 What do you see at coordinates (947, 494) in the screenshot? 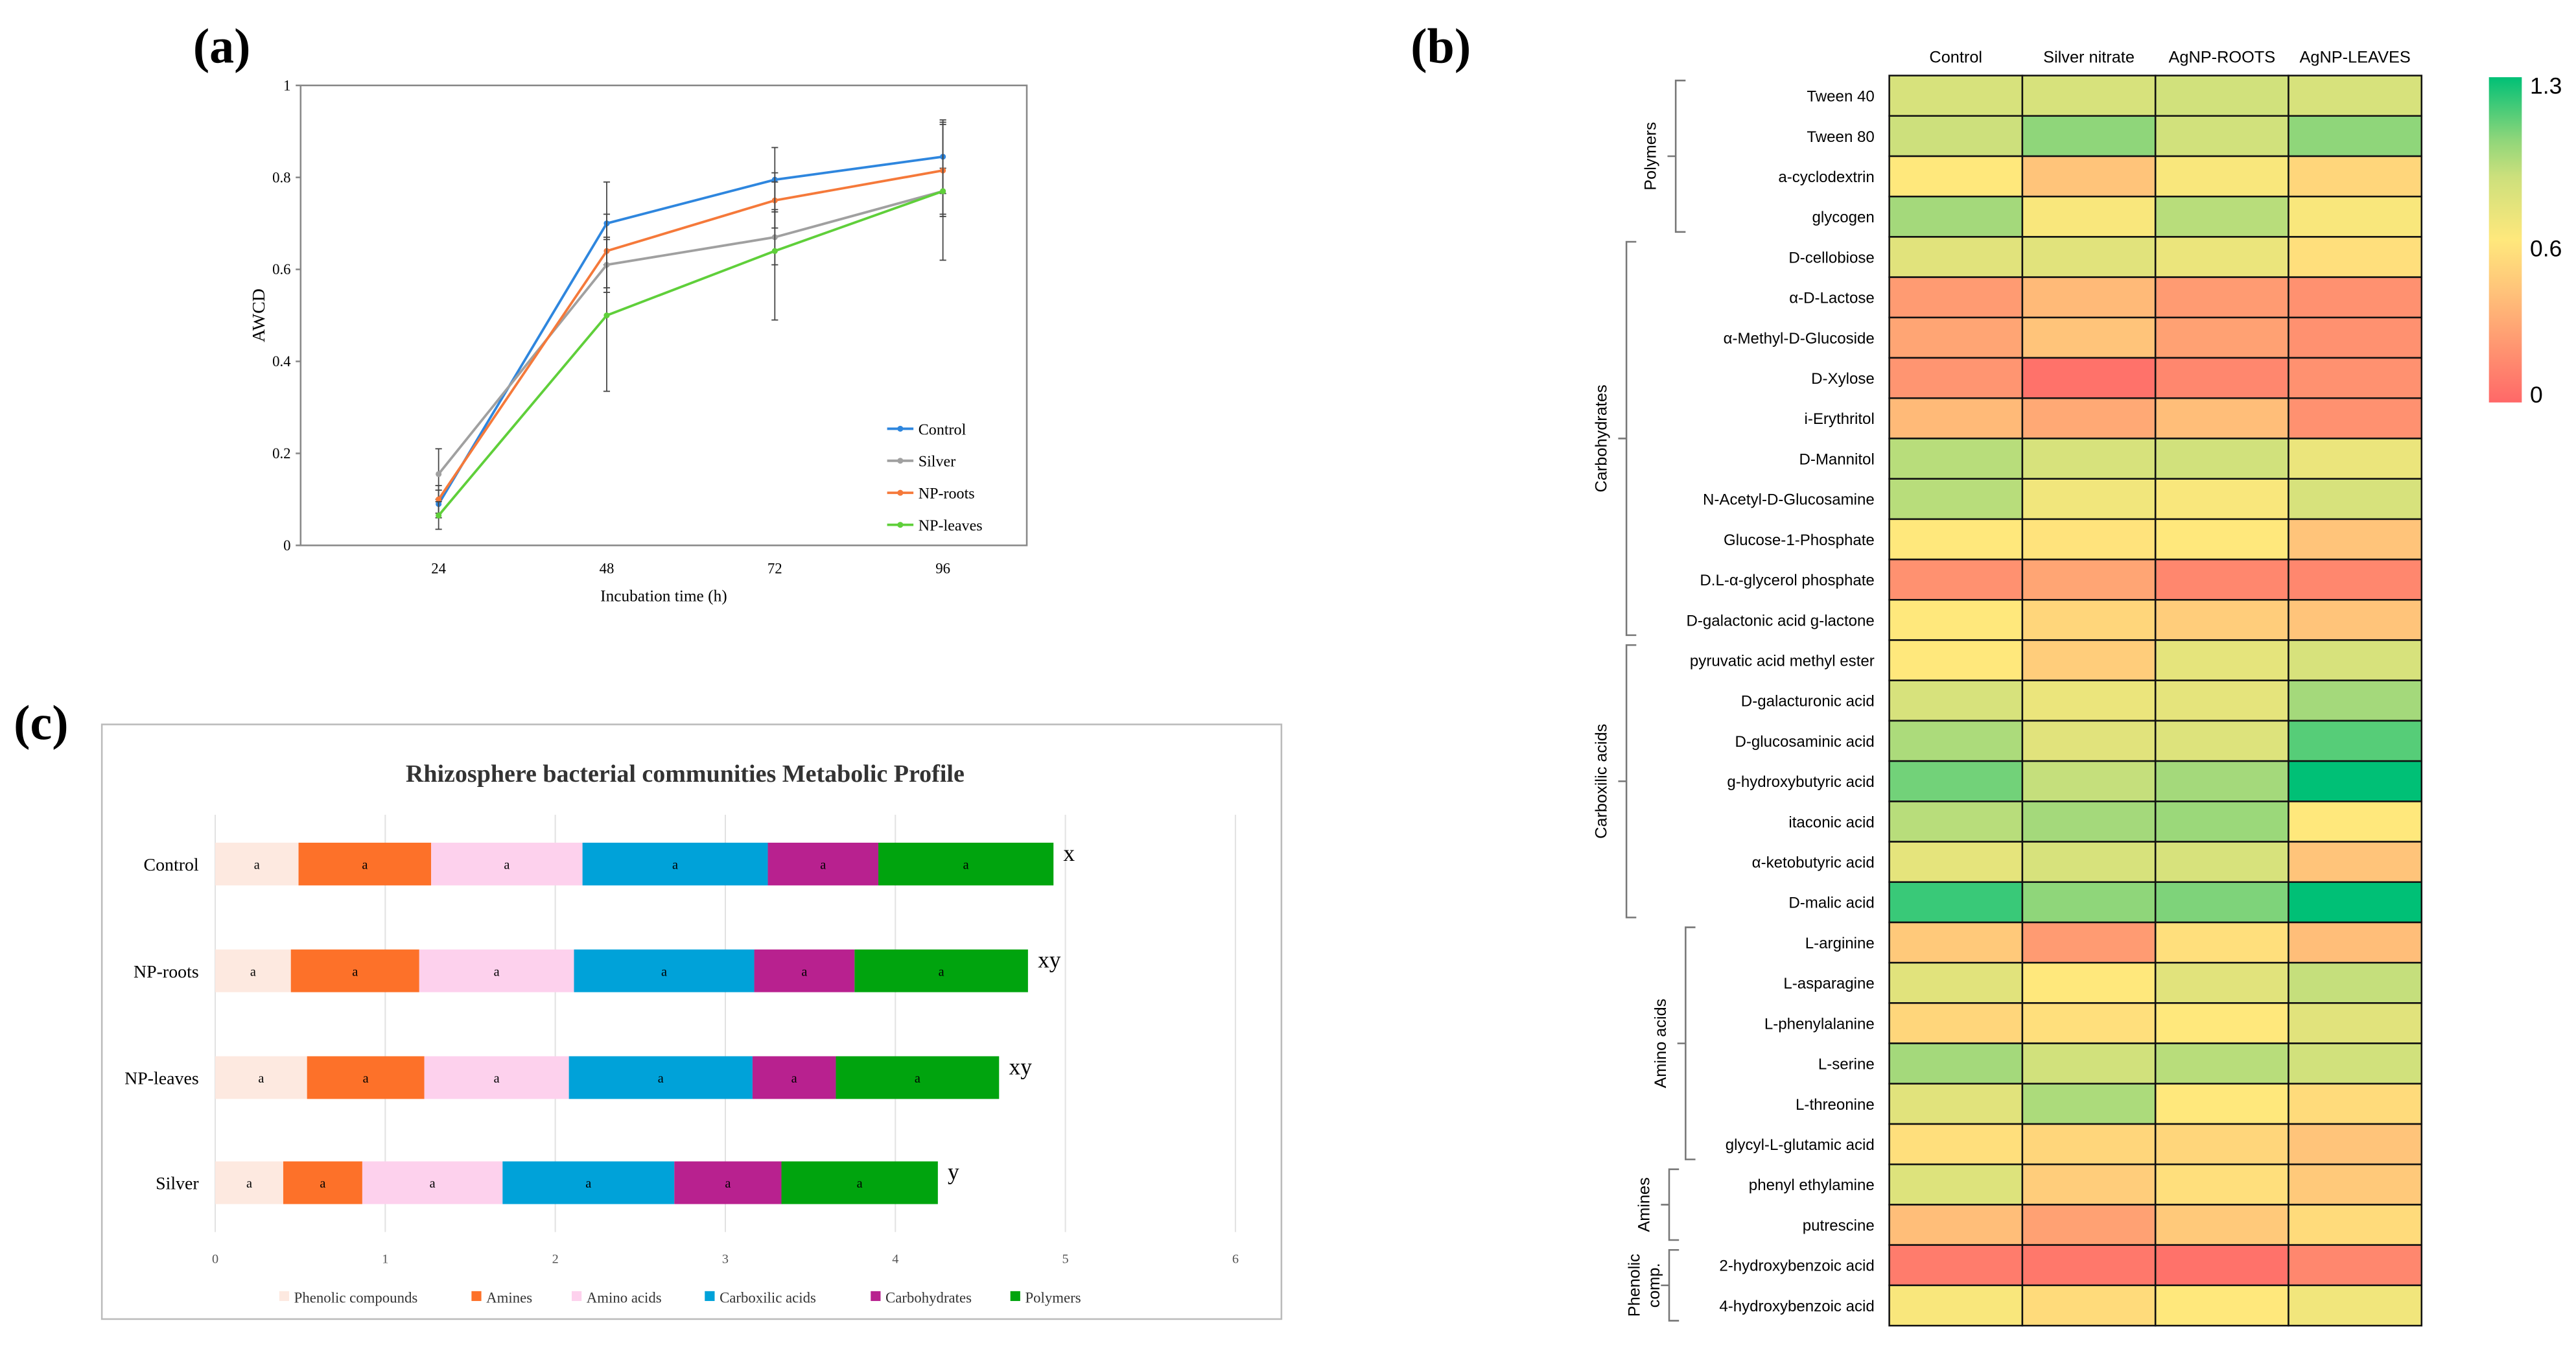
I see `legend-label: NP-roots` at bounding box center [947, 494].